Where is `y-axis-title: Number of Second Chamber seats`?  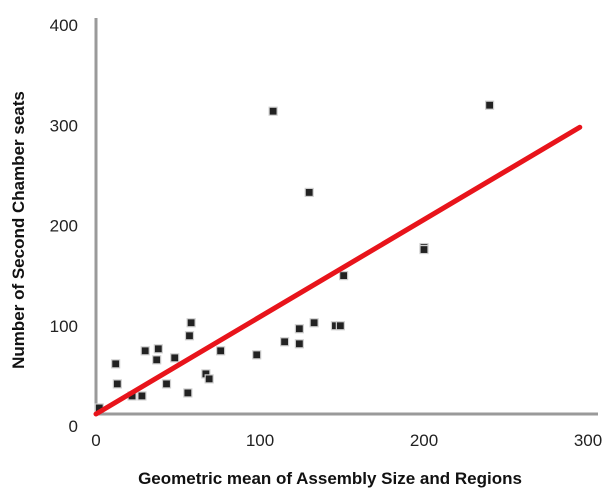
y-axis-title: Number of Second Chamber seats is located at coordinates (18, 230).